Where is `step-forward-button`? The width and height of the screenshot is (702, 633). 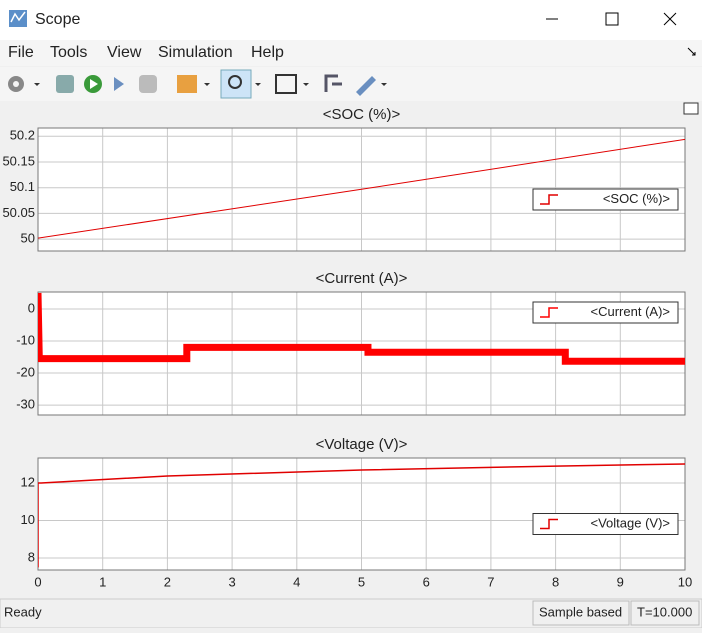
step-forward-button is located at coordinates (119, 84).